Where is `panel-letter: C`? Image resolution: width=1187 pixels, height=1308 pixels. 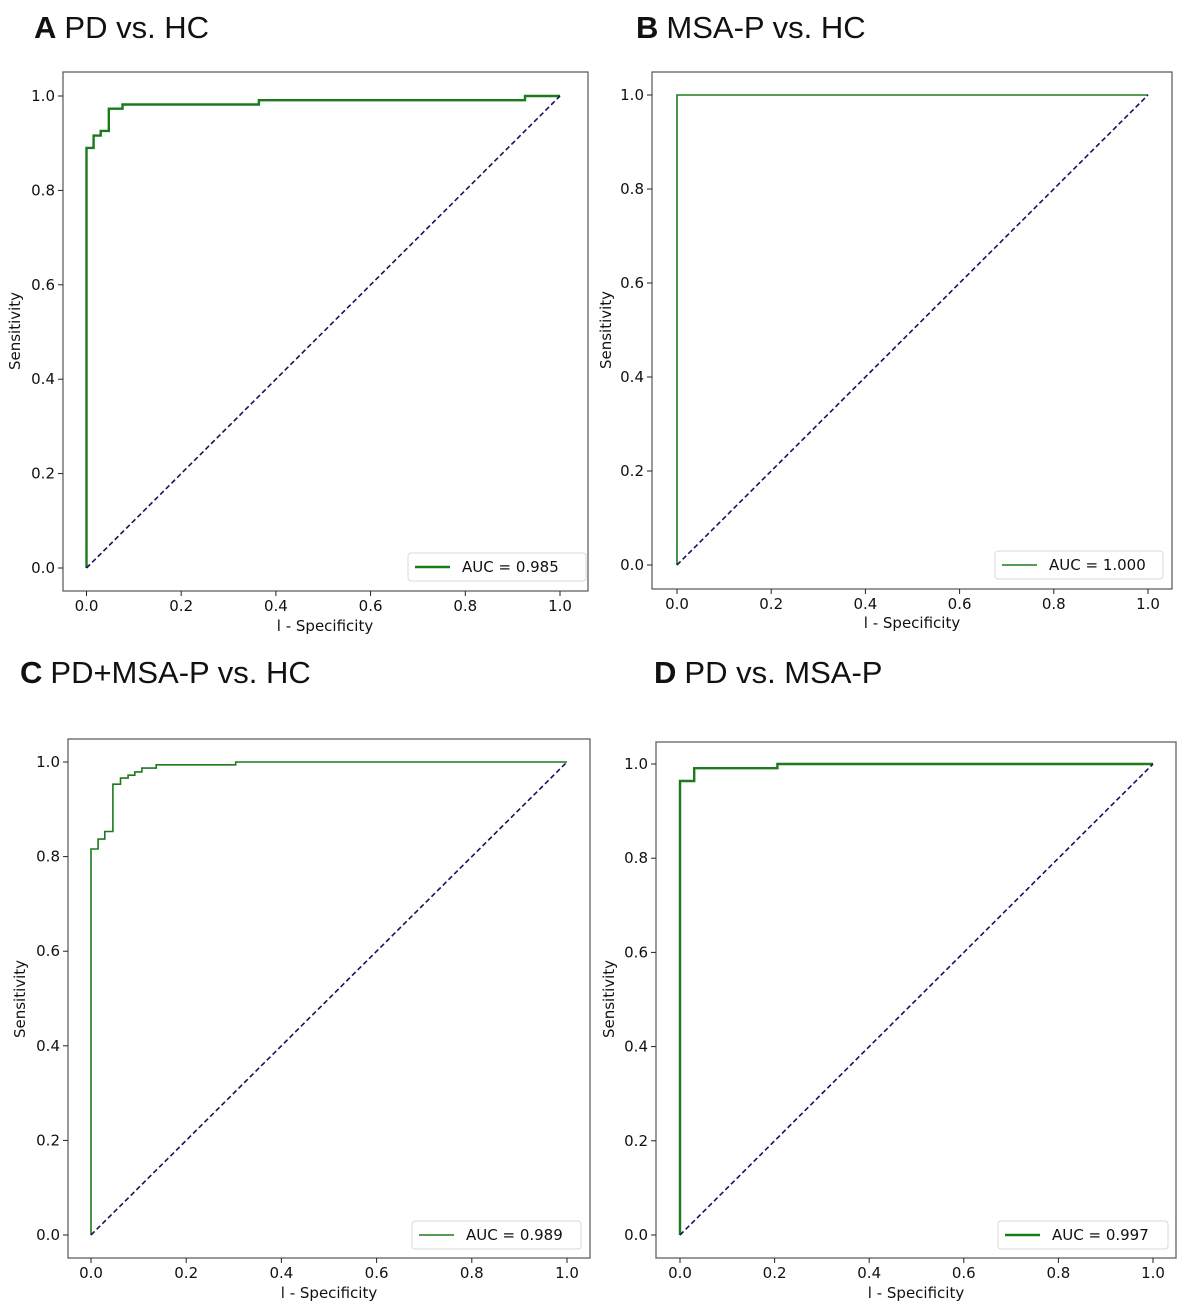
panel-letter: C is located at coordinates (31, 672).